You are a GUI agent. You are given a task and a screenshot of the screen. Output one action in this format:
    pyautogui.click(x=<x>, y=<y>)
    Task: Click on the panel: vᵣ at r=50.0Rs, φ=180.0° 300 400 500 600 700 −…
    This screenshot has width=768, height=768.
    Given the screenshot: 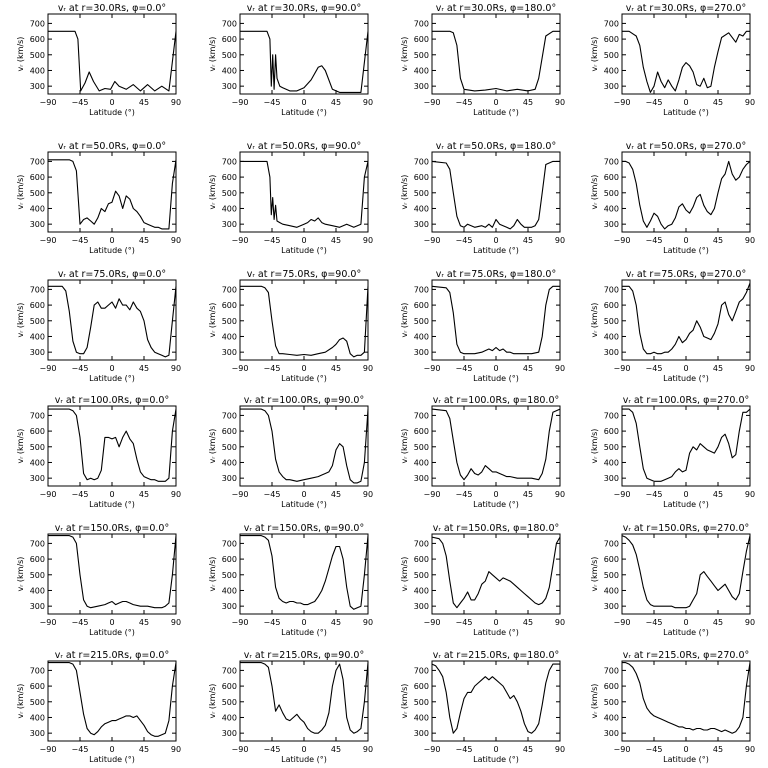 What is the action you would take?
    pyautogui.click(x=482, y=198)
    